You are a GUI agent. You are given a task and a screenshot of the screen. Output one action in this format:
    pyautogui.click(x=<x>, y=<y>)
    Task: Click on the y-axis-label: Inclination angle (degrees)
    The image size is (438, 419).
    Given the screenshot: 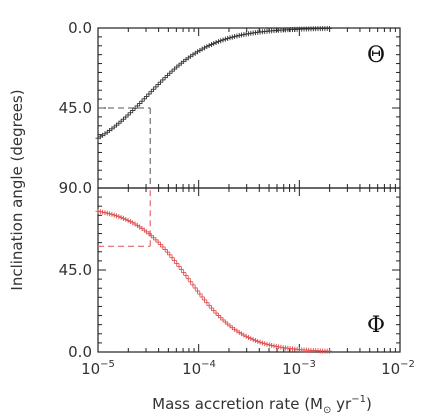 What is the action you would take?
    pyautogui.click(x=17, y=189)
    